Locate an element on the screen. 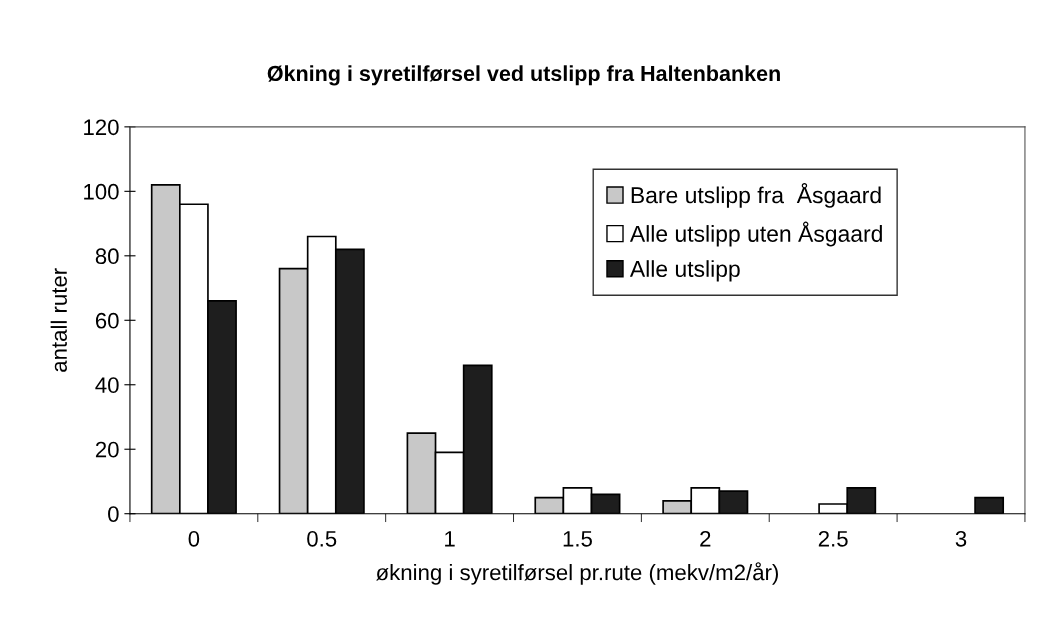  legend-label: Alle utslipp uten Åsgaard is located at coordinates (755, 234).